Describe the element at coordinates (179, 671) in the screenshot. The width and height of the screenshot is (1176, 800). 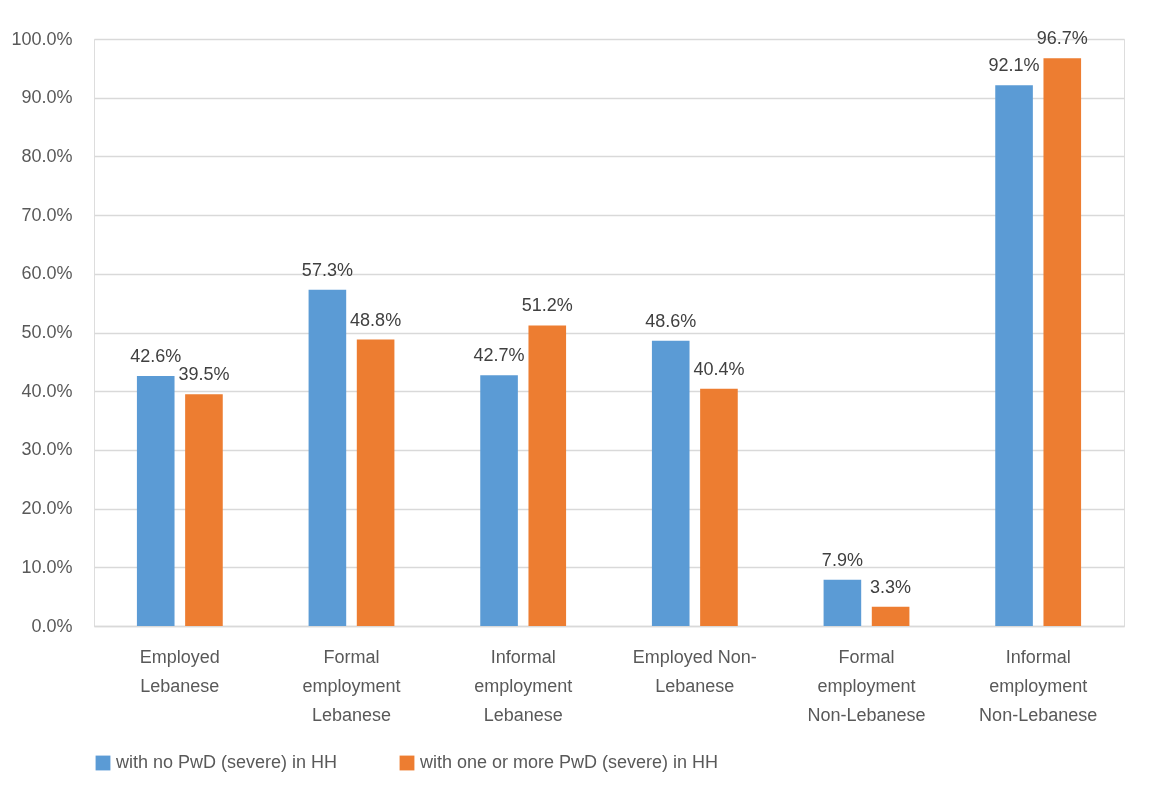
I see `x-tick-label: Employed Lebanese` at that location.